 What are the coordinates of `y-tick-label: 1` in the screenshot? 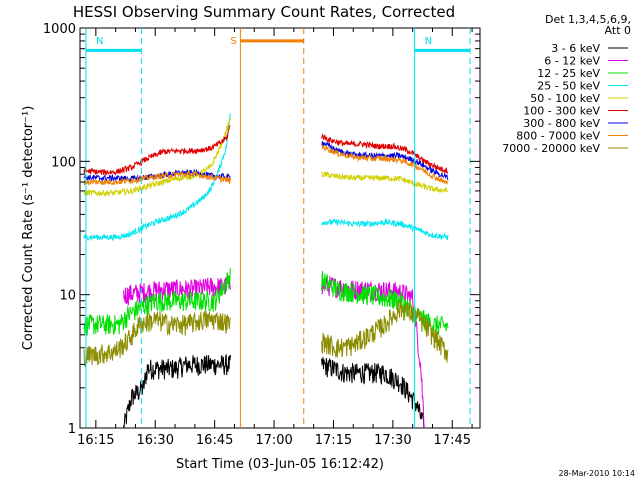 It's located at (72, 429).